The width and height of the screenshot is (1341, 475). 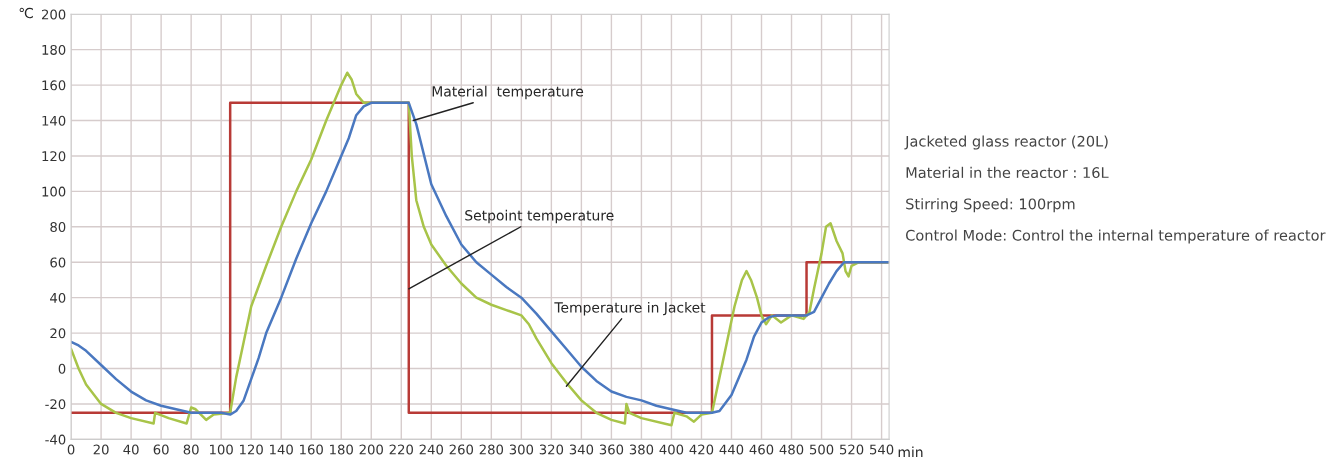 I want to click on x-tick-label: 60, so click(x=161, y=449).